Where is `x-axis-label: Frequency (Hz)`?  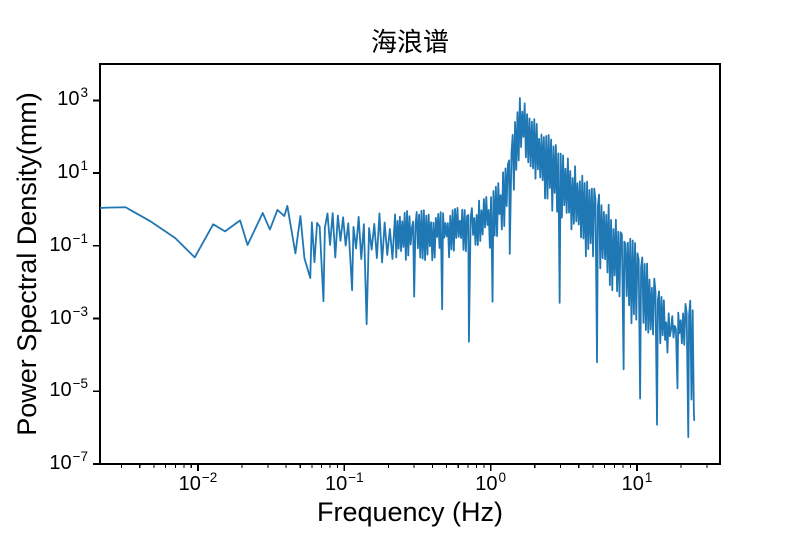 x-axis-label: Frequency (Hz) is located at coordinates (410, 512).